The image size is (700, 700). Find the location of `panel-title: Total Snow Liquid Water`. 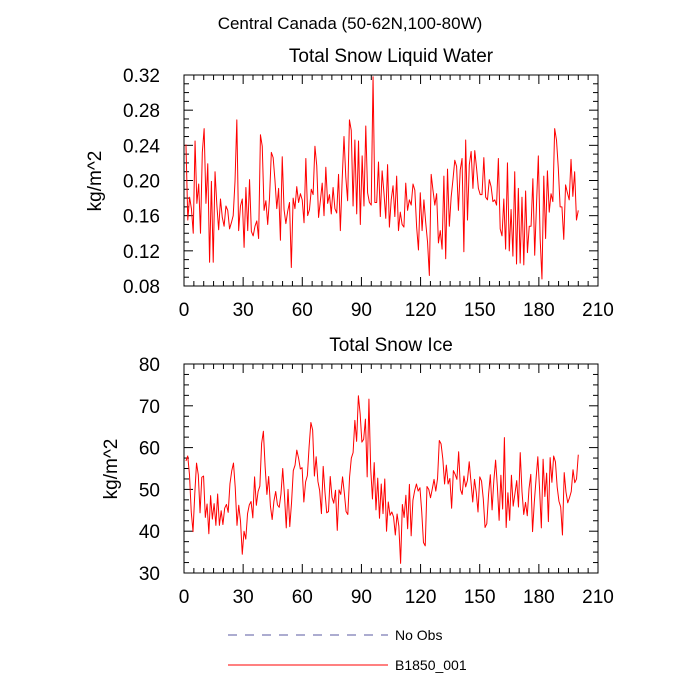

panel-title: Total Snow Liquid Water is located at coordinates (391, 56).